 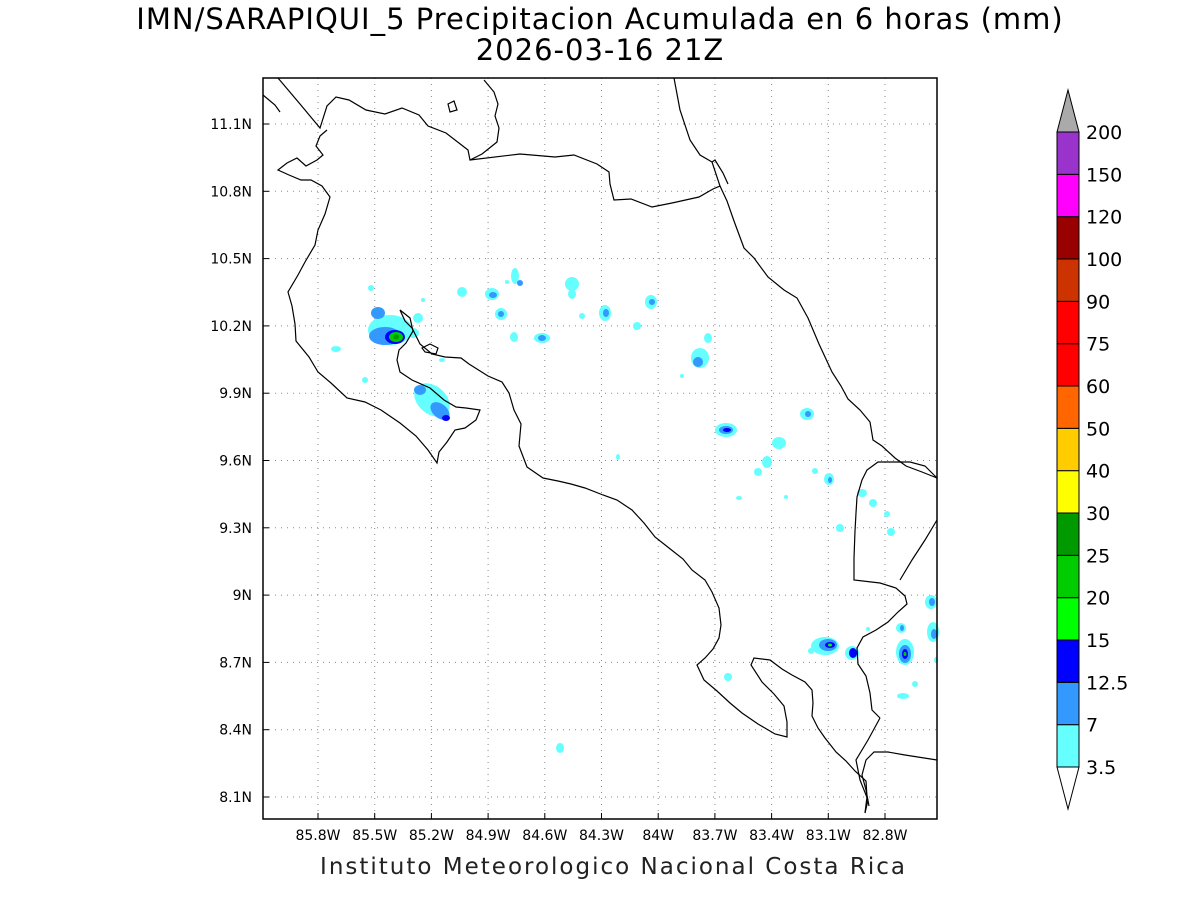 What do you see at coordinates (488, 836) in the screenshot?
I see `lon-tick-label: 84.9W` at bounding box center [488, 836].